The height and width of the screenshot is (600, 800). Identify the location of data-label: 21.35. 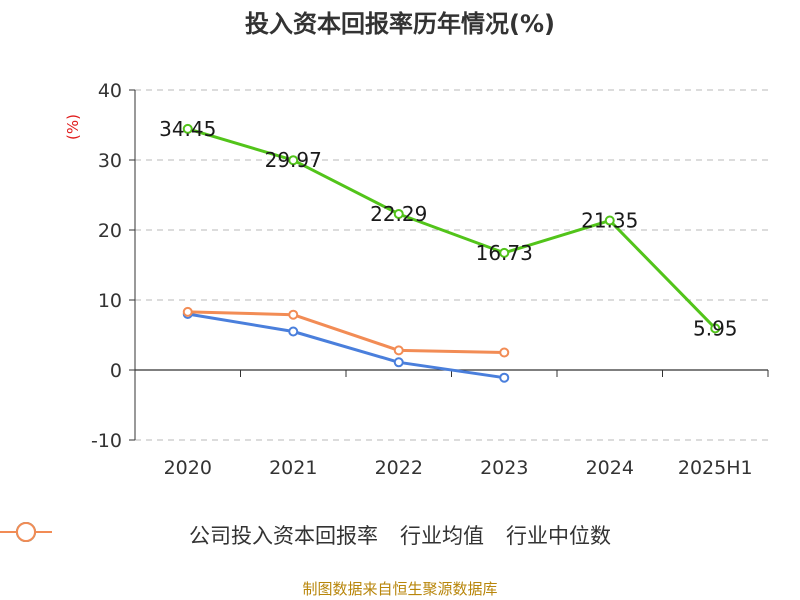
(609, 221).